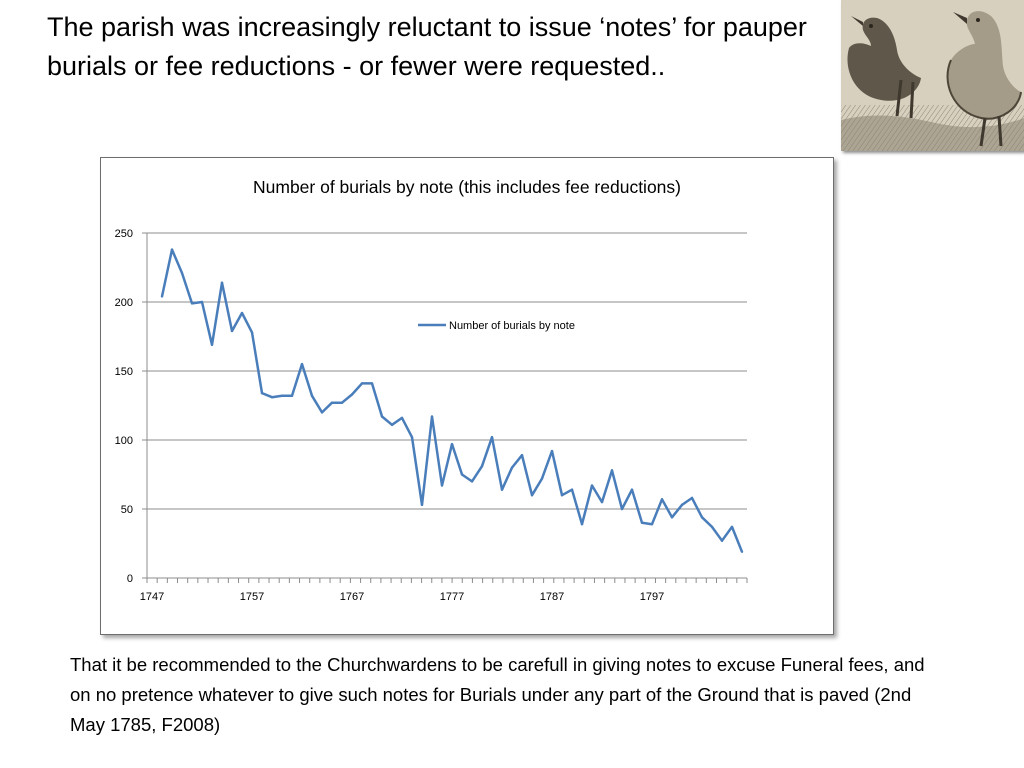 The height and width of the screenshot is (768, 1024). What do you see at coordinates (452, 597) in the screenshot?
I see `x-tick-label: 1777` at bounding box center [452, 597].